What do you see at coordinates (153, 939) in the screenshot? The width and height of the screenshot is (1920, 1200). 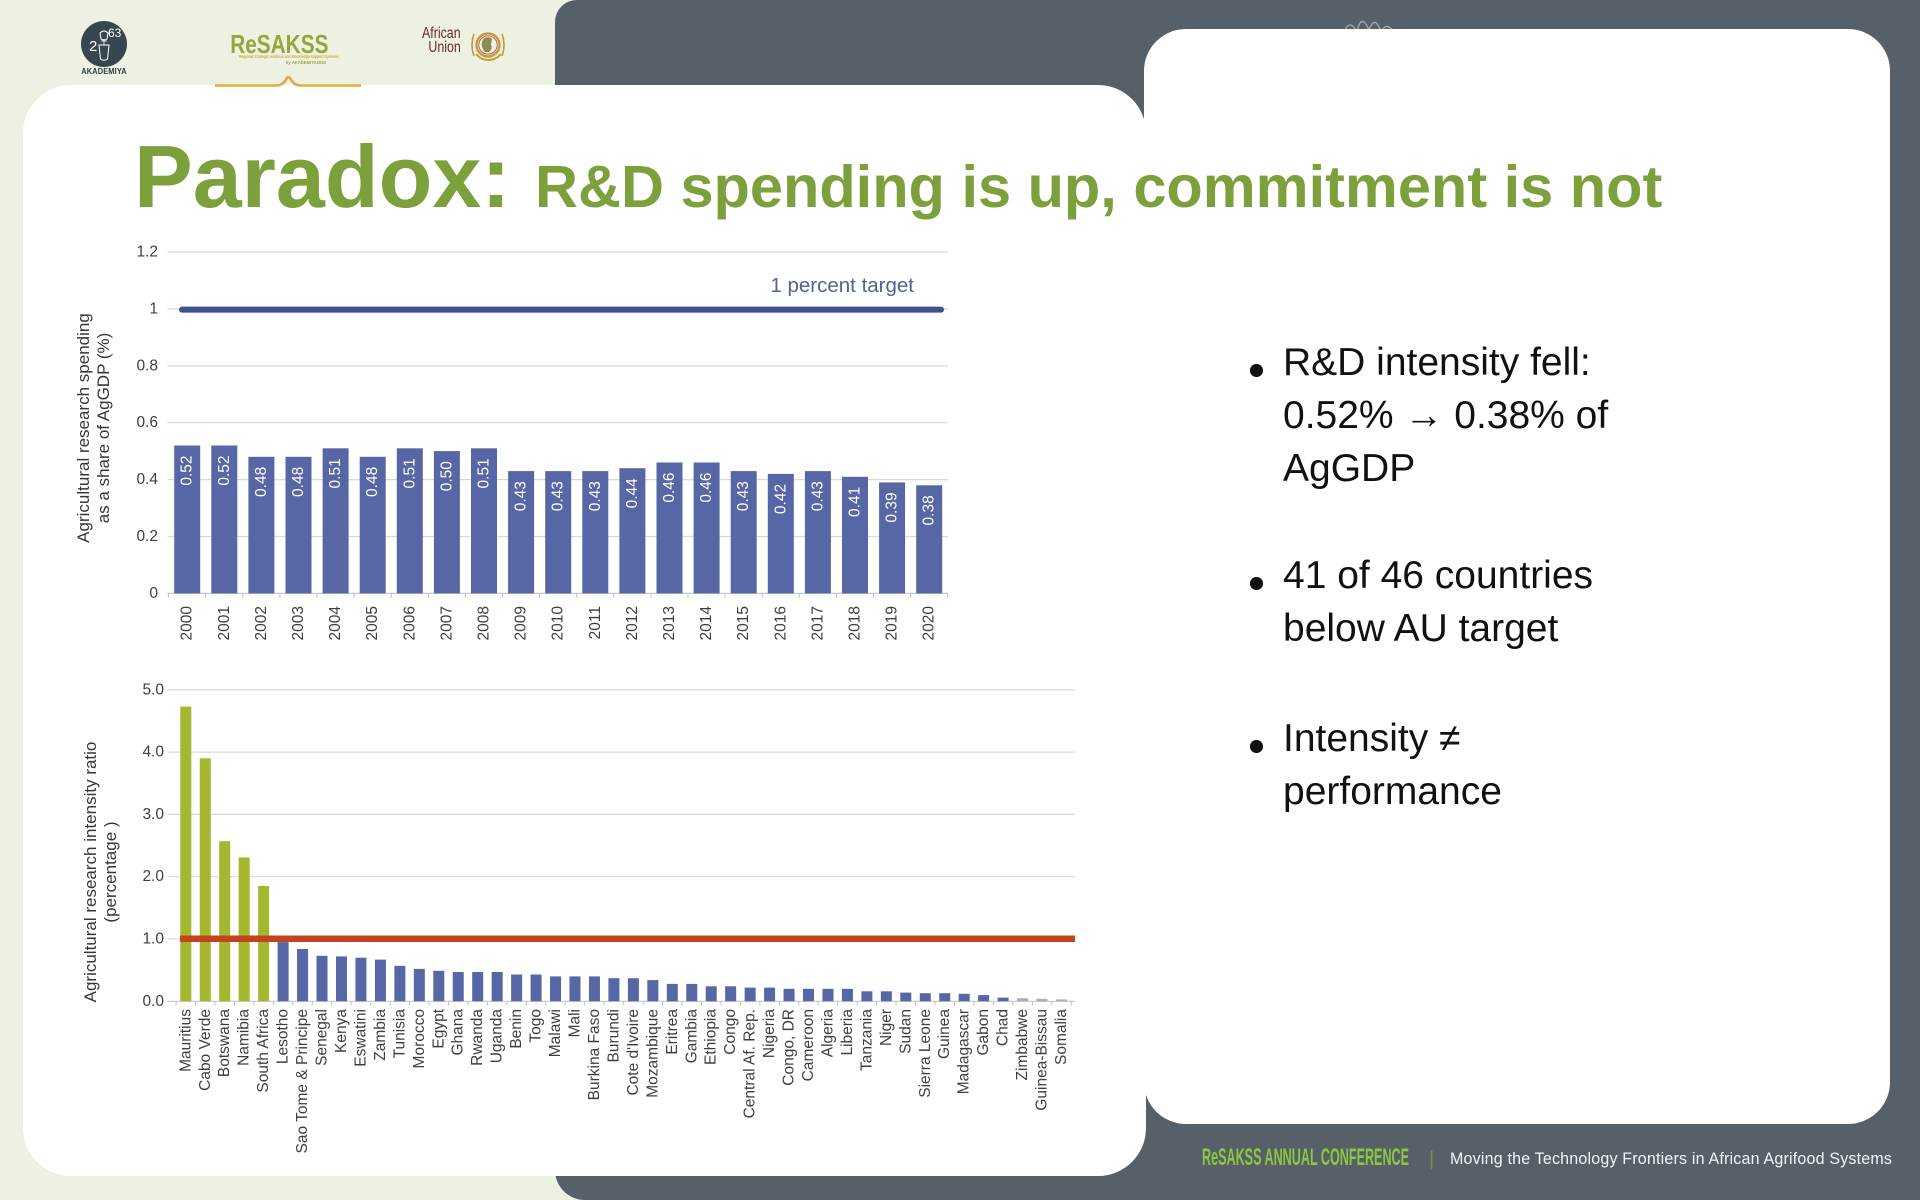 I see `svg-text: 1.0` at bounding box center [153, 939].